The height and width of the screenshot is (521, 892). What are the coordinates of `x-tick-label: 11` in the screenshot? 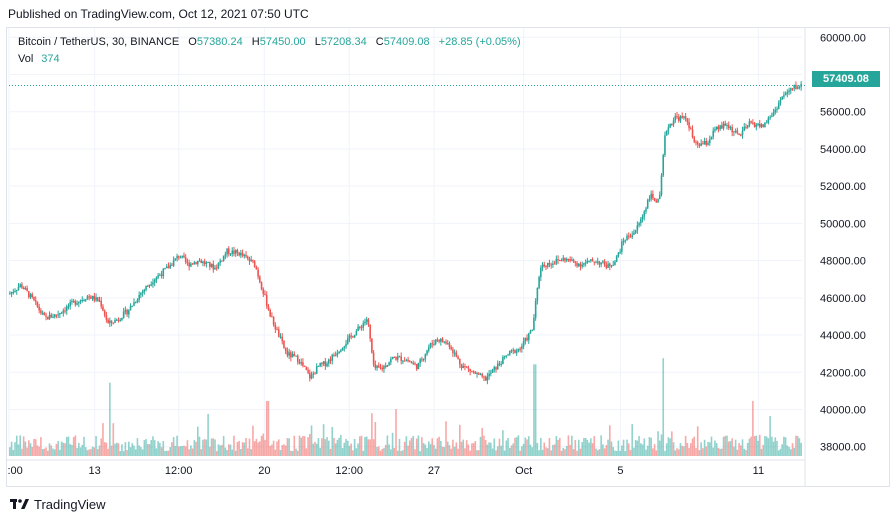 It's located at (758, 471).